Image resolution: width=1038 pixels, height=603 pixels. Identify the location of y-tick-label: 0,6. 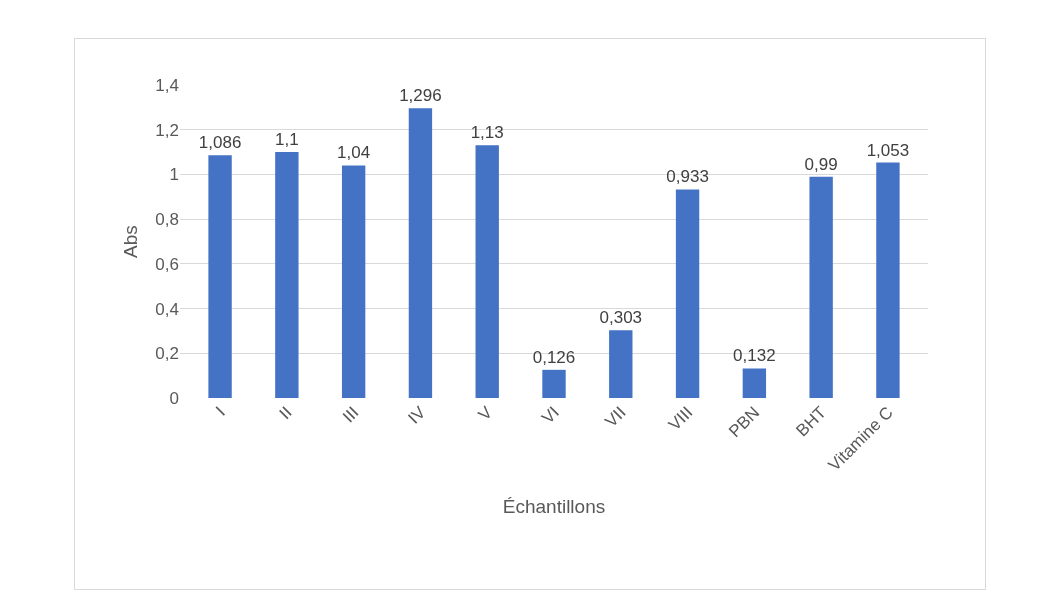
(167, 264).